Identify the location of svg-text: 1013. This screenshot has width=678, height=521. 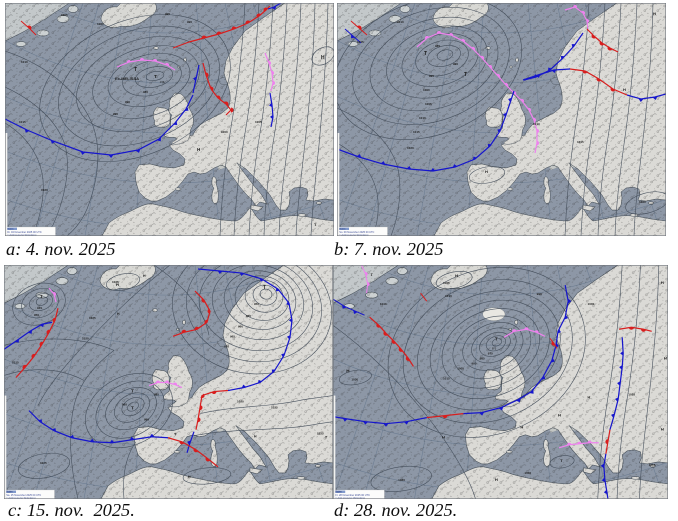
(536, 124).